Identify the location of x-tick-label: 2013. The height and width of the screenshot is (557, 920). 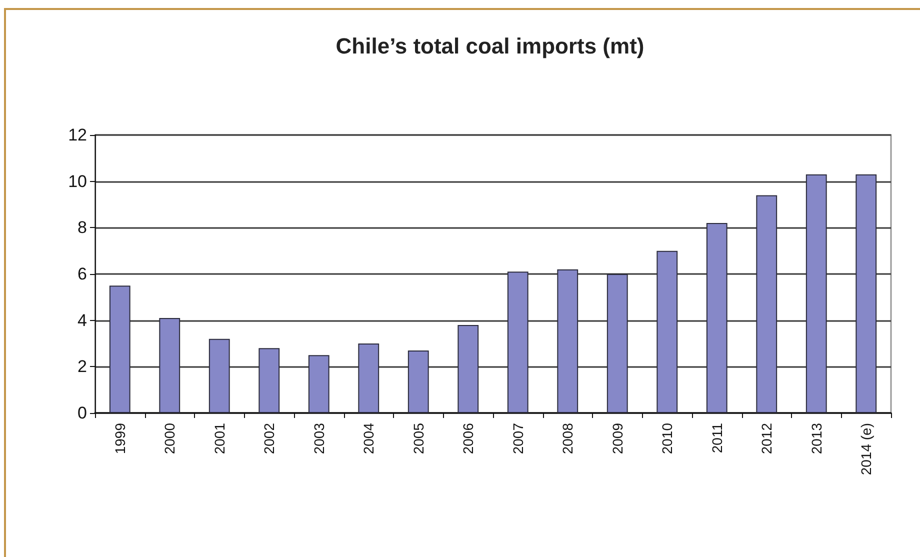
(816, 438).